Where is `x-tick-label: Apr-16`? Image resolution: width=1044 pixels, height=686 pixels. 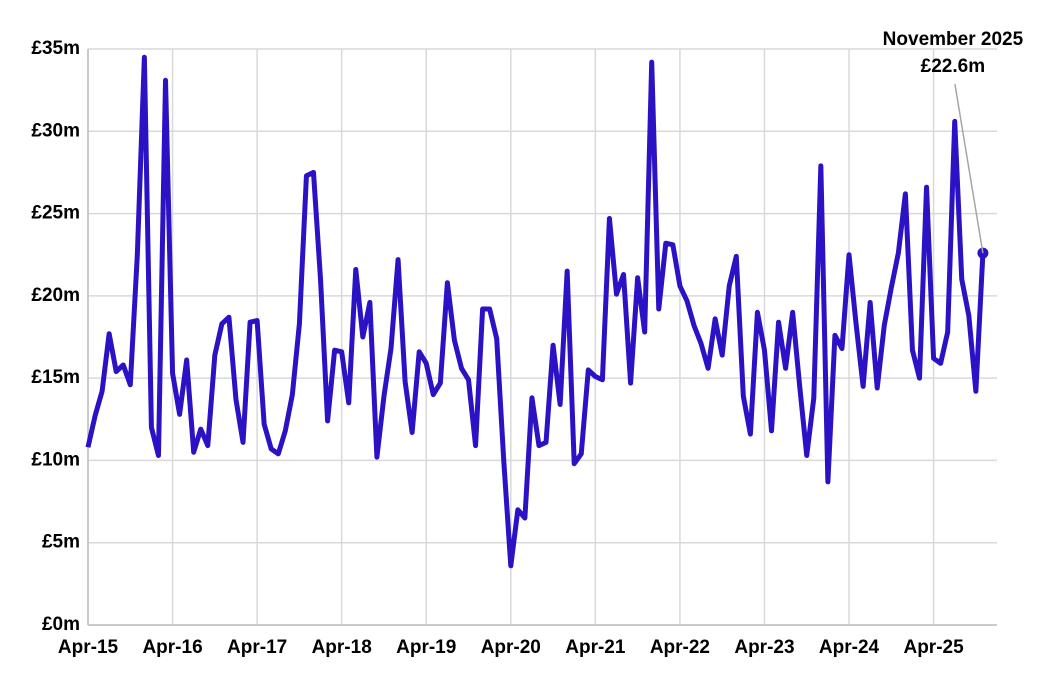 x-tick-label: Apr-16 is located at coordinates (172, 647).